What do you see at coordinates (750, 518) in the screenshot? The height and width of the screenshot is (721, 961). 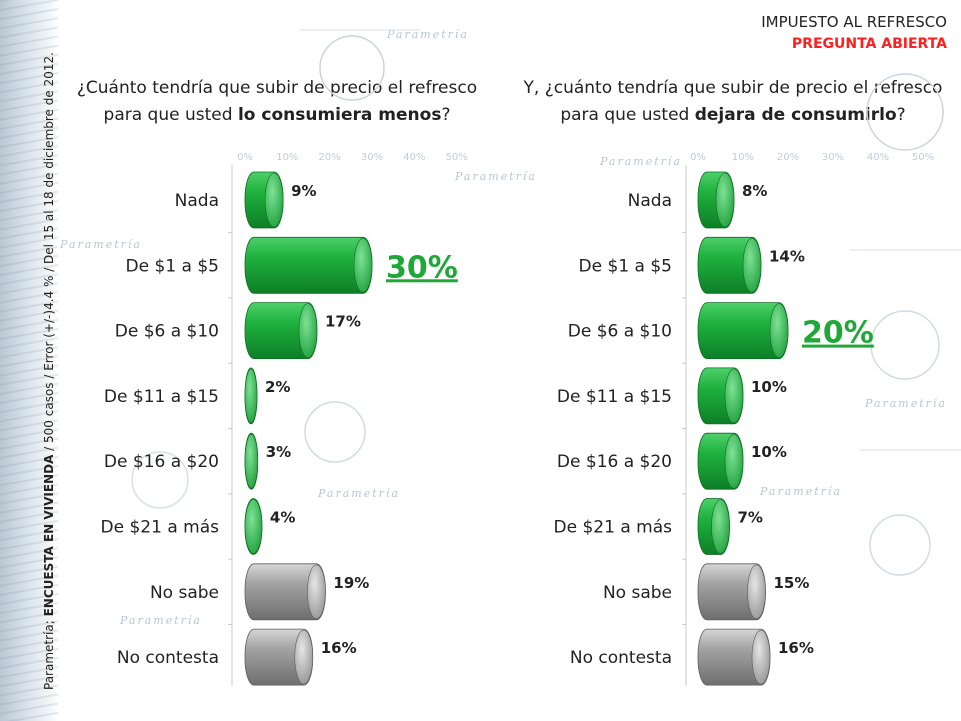 I see `value-label: 7%` at bounding box center [750, 518].